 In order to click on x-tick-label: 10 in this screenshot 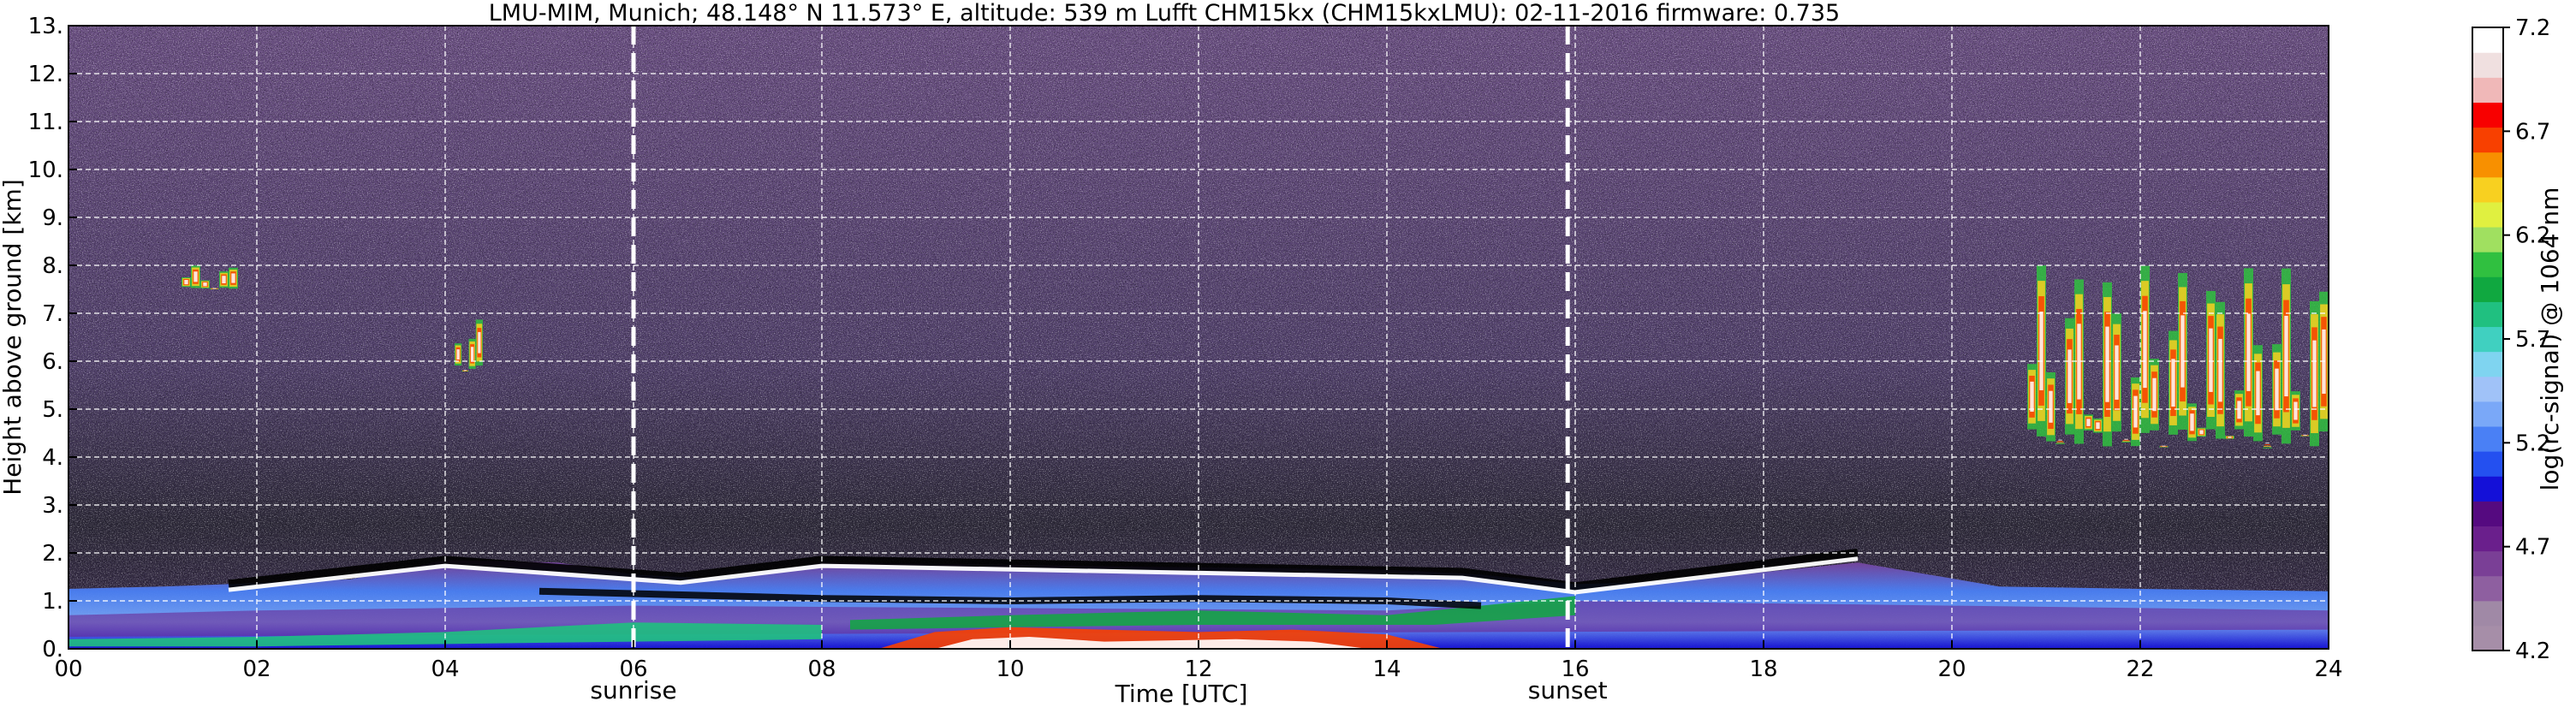, I will do `click(1010, 669)`.